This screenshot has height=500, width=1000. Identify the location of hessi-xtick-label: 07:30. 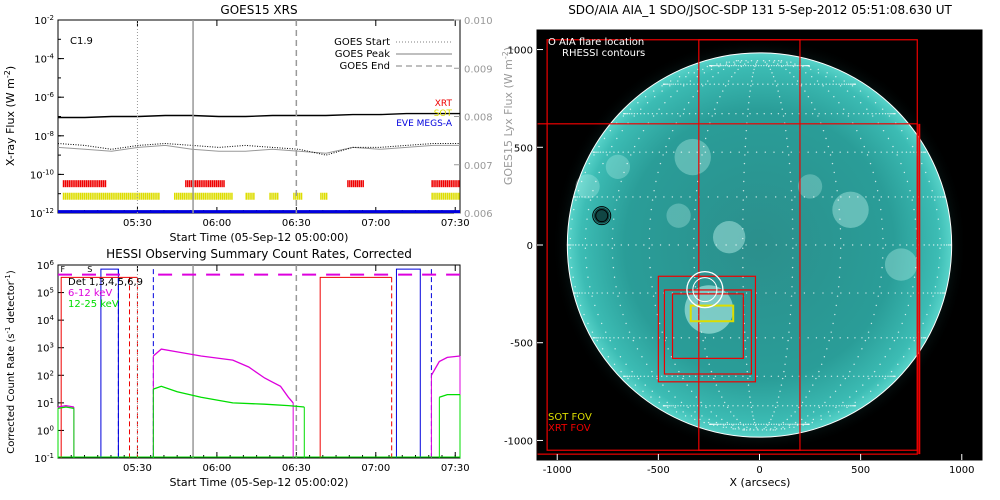
(455, 468).